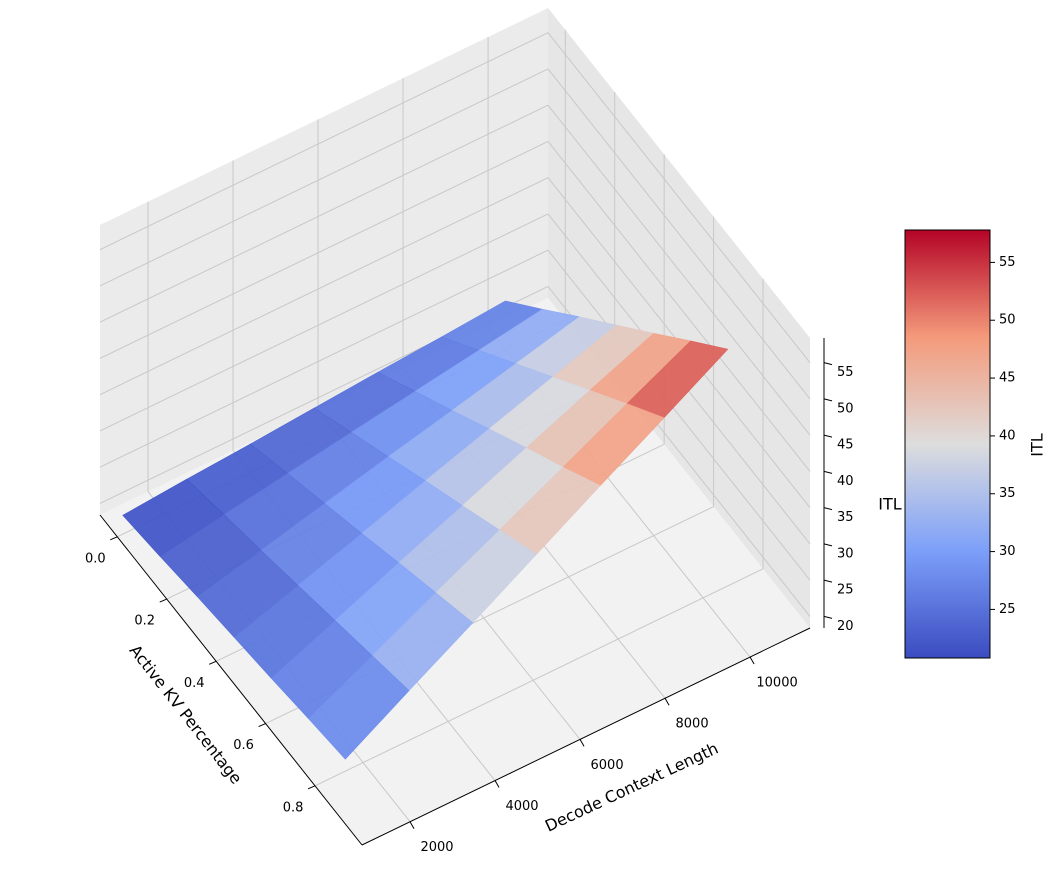 This screenshot has height=882, width=1058. What do you see at coordinates (845, 590) in the screenshot?
I see `z-tick-label: 25` at bounding box center [845, 590].